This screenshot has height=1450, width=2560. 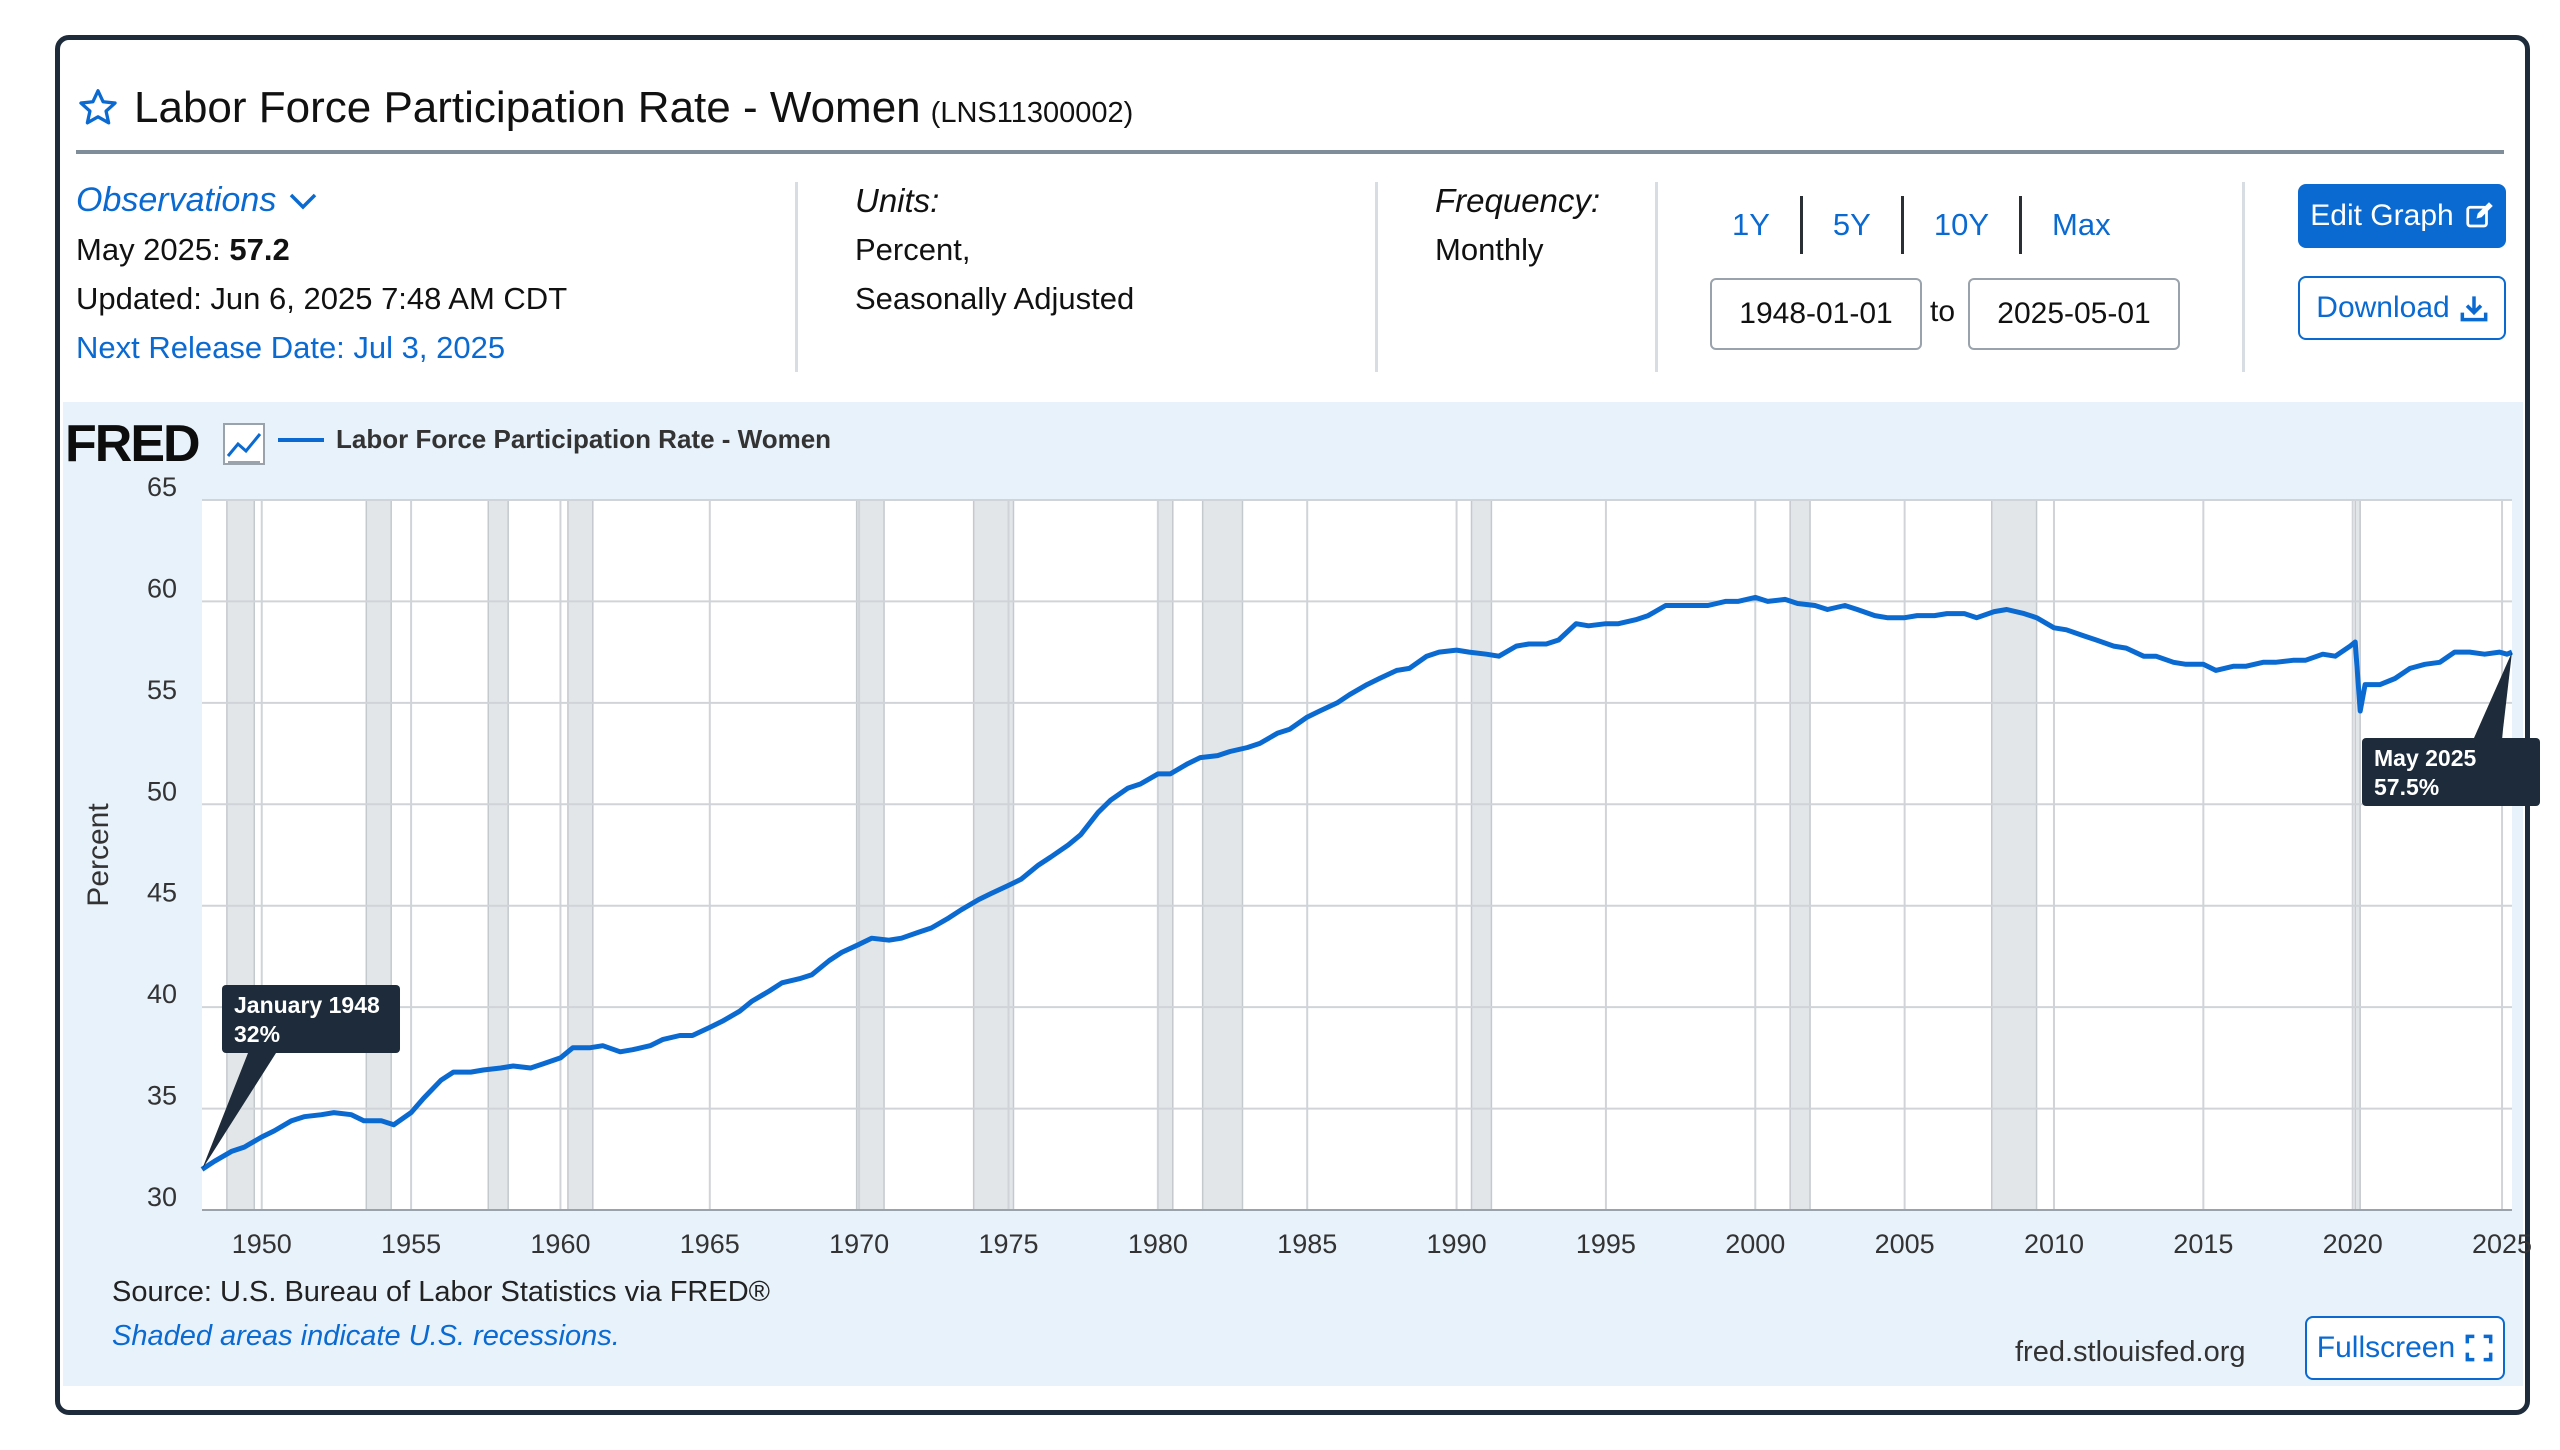 I want to click on latest-observation-value: 57.2, so click(x=259, y=249).